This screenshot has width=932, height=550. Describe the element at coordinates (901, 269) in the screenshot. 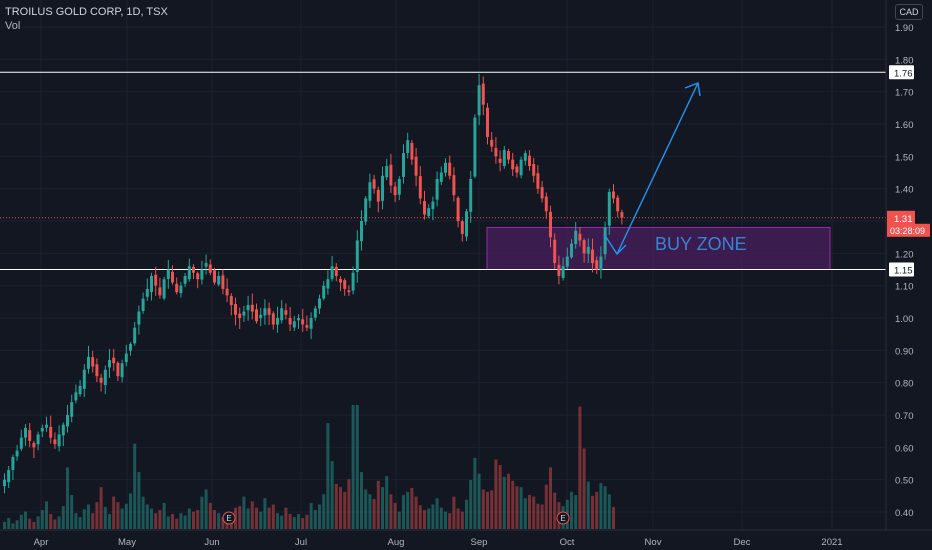

I see `level-price-tag` at that location.